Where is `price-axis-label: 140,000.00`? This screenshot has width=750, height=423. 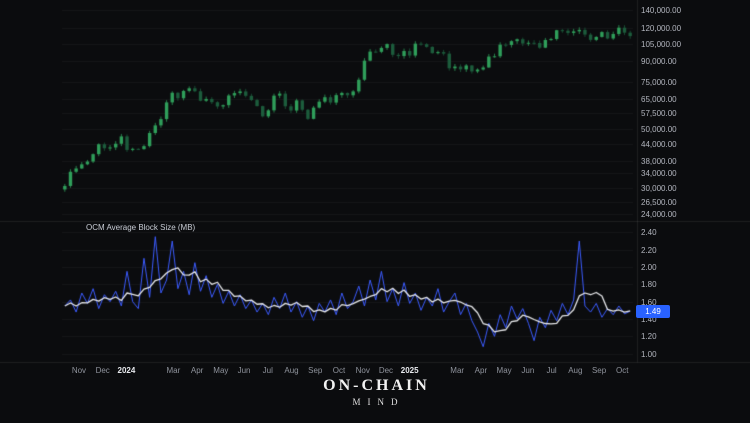
price-axis-label: 140,000.00 is located at coordinates (661, 11).